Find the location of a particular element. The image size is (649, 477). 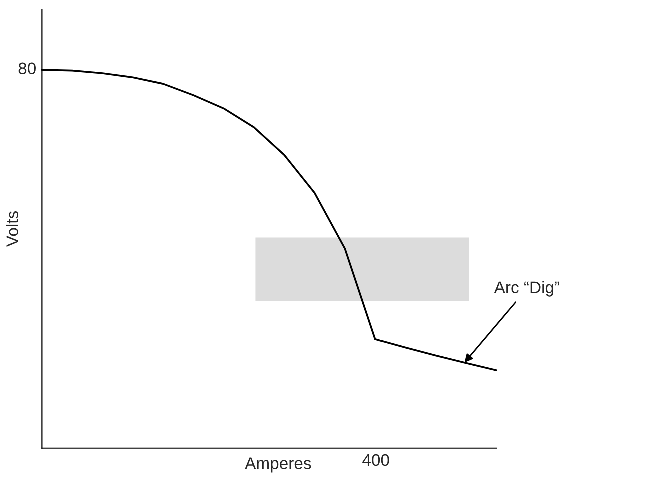

x-axis-title: Amperes is located at coordinates (278, 465).